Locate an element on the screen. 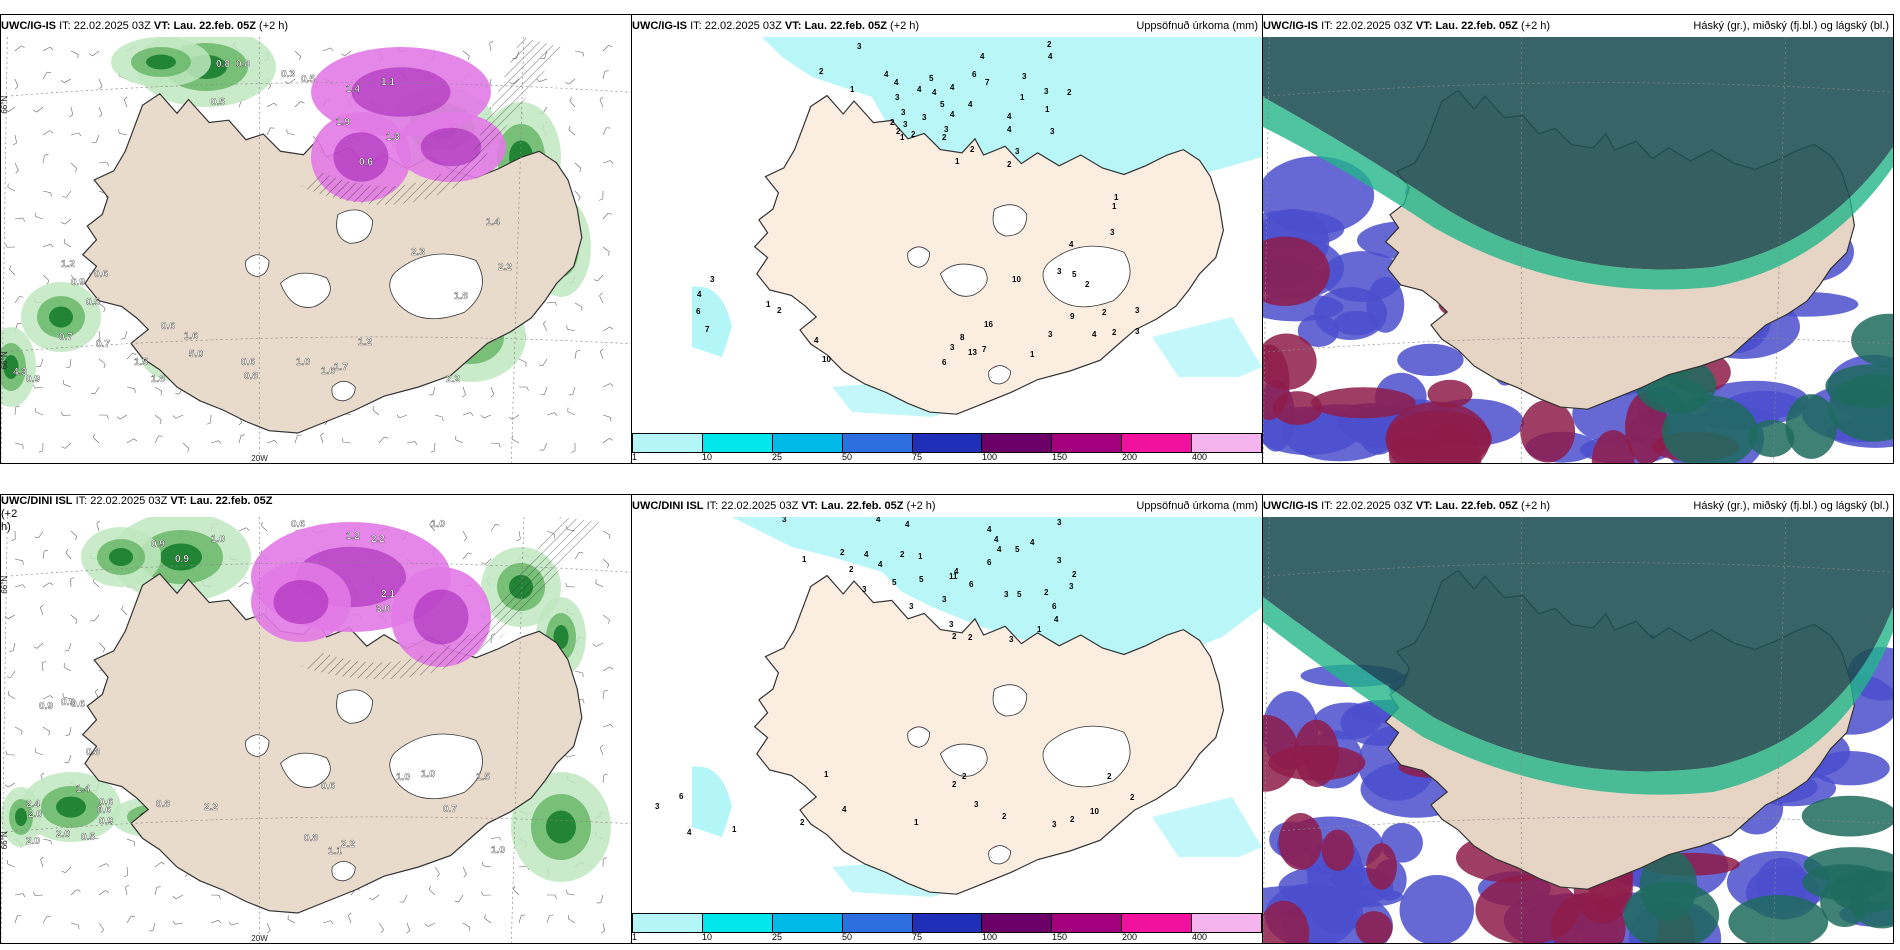  precip-value: 0.7 is located at coordinates (450, 809).